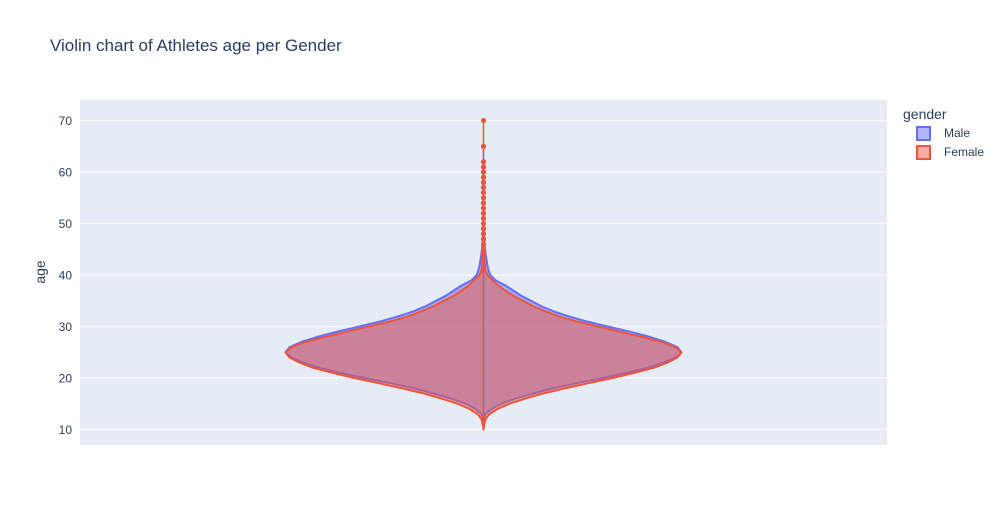  What do you see at coordinates (66, 430) in the screenshot?
I see `y-tick-label-10: 10` at bounding box center [66, 430].